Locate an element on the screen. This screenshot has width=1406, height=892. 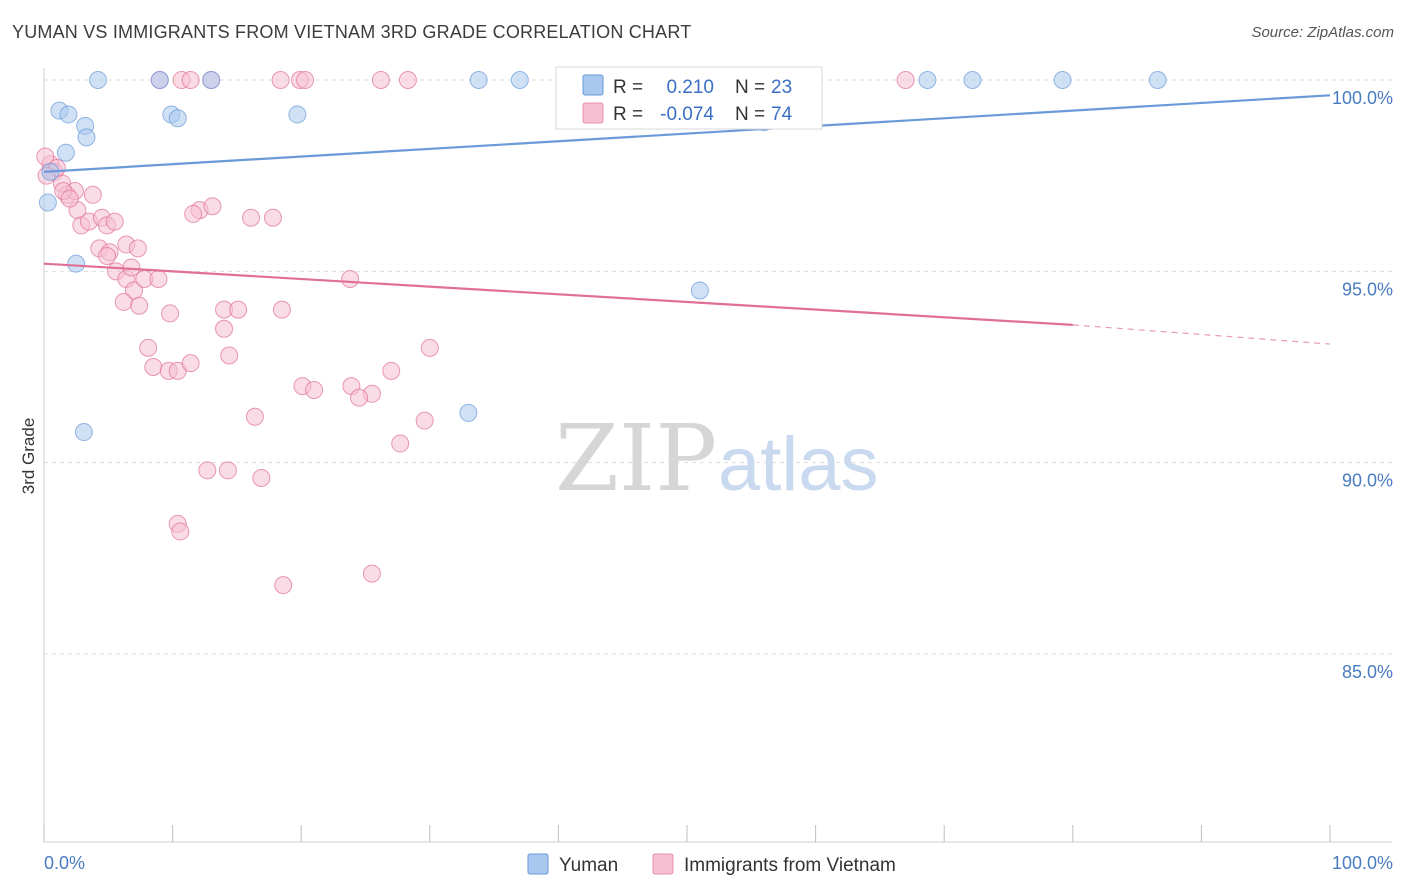
x-tick-labels: 0.0% 100.0% is located at coordinates (718, 863).